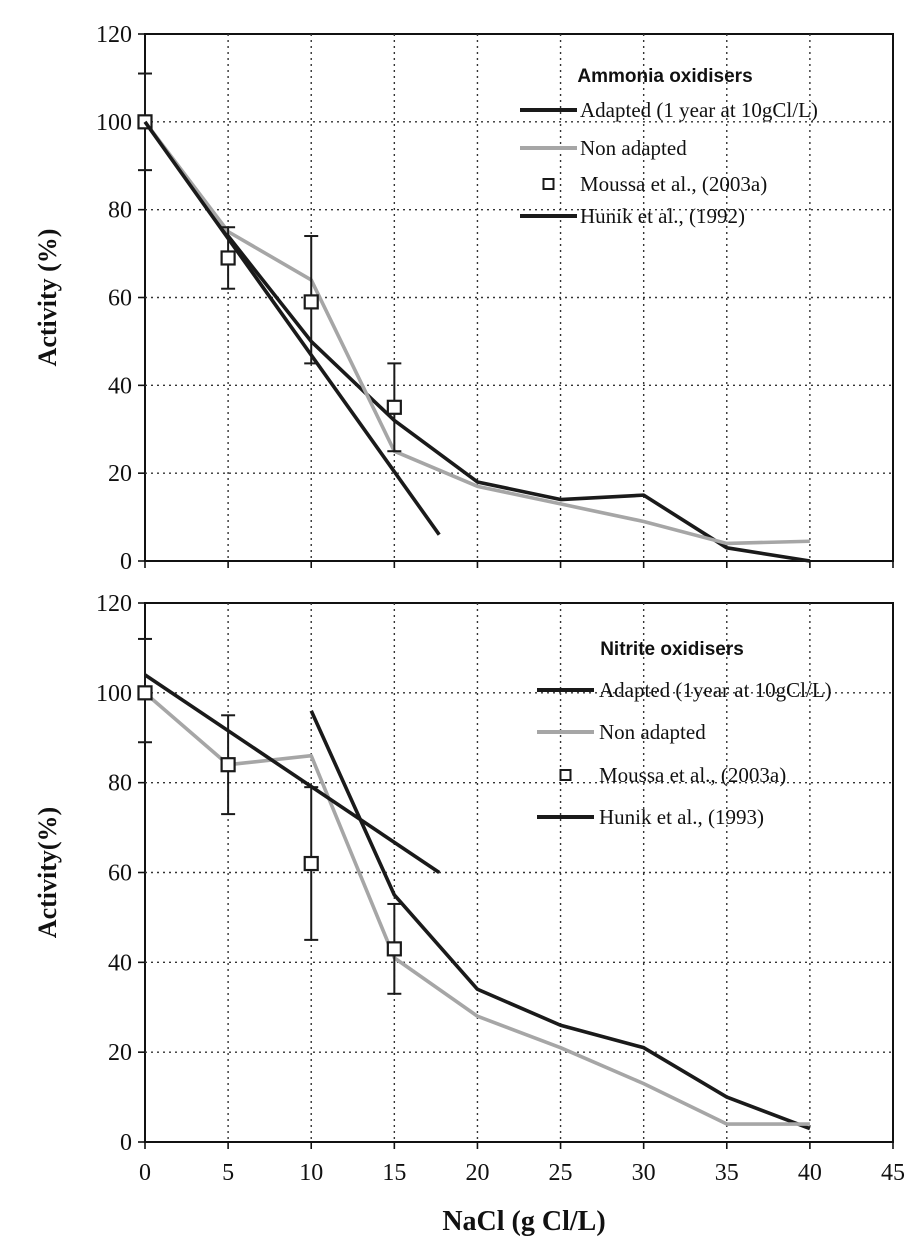 Image resolution: width=916 pixels, height=1252 pixels. What do you see at coordinates (673, 184) in the screenshot?
I see `panel-1-legend-label: Moussa et al., (2003a)` at bounding box center [673, 184].